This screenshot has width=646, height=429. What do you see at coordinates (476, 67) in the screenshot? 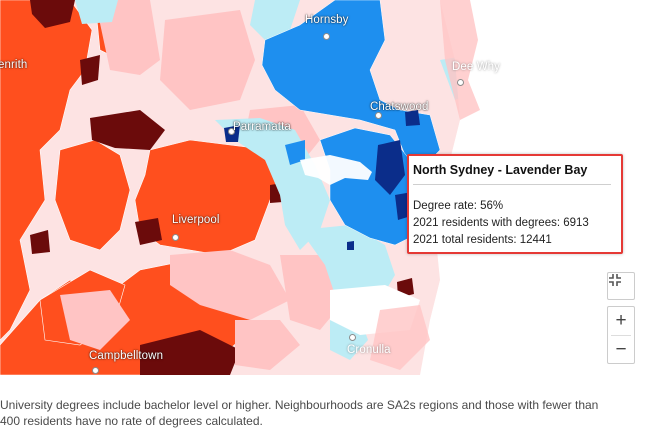
I see `place-label-dee-why: Dee Why` at bounding box center [476, 67].